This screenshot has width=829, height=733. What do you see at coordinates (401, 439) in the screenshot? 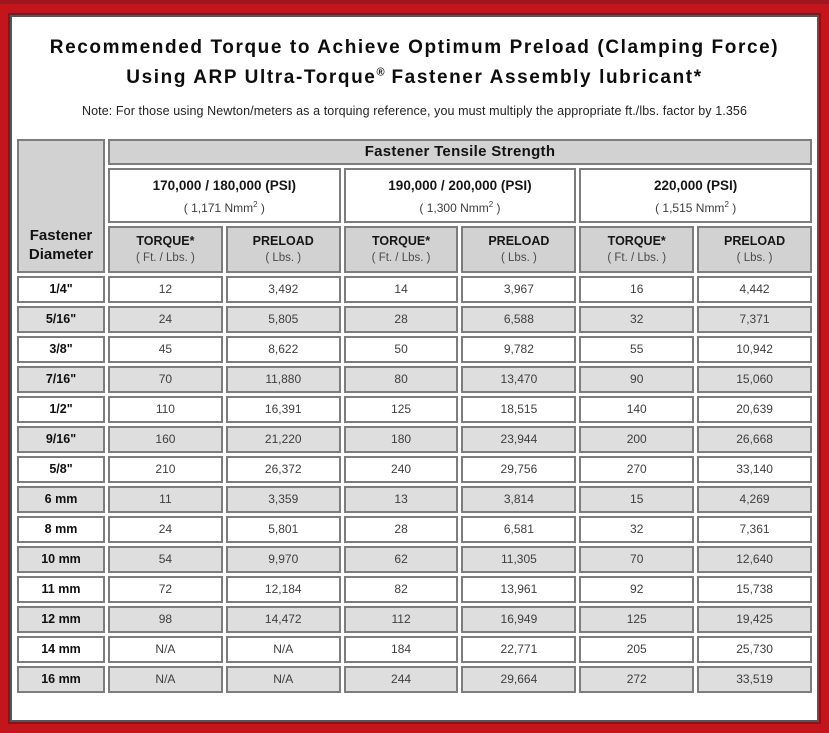
I see `torque-value-cell: 180` at bounding box center [401, 439].